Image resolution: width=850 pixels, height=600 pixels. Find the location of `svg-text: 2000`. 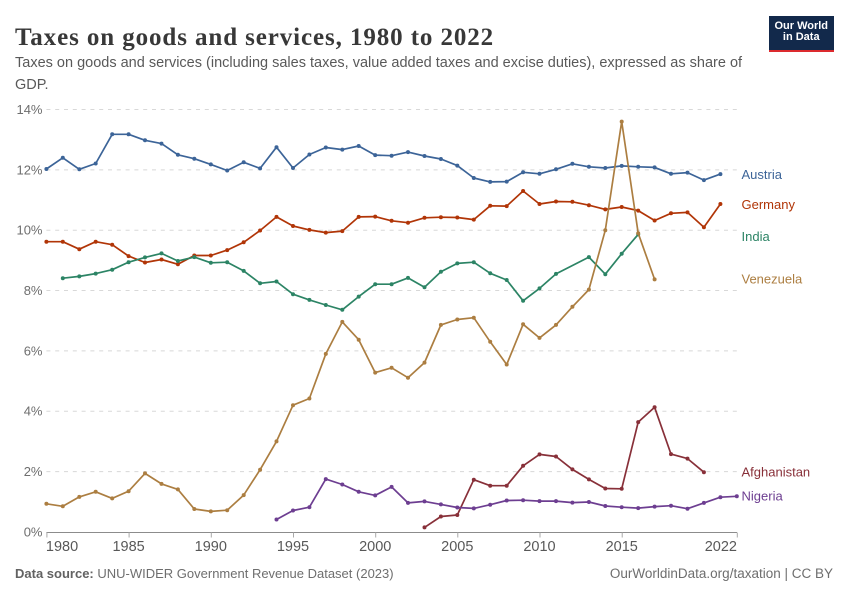

svg-text: 2000 is located at coordinates (375, 547).